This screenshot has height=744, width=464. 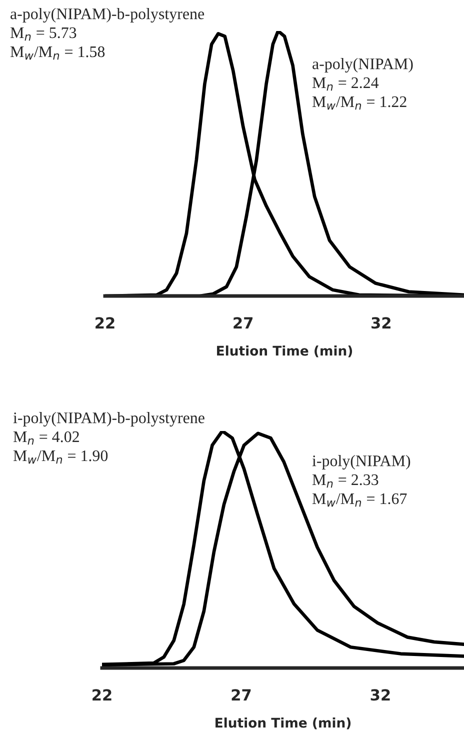 What do you see at coordinates (362, 65) in the screenshot?
I see `annotation: a-poly(NIPAM)` at bounding box center [362, 65].